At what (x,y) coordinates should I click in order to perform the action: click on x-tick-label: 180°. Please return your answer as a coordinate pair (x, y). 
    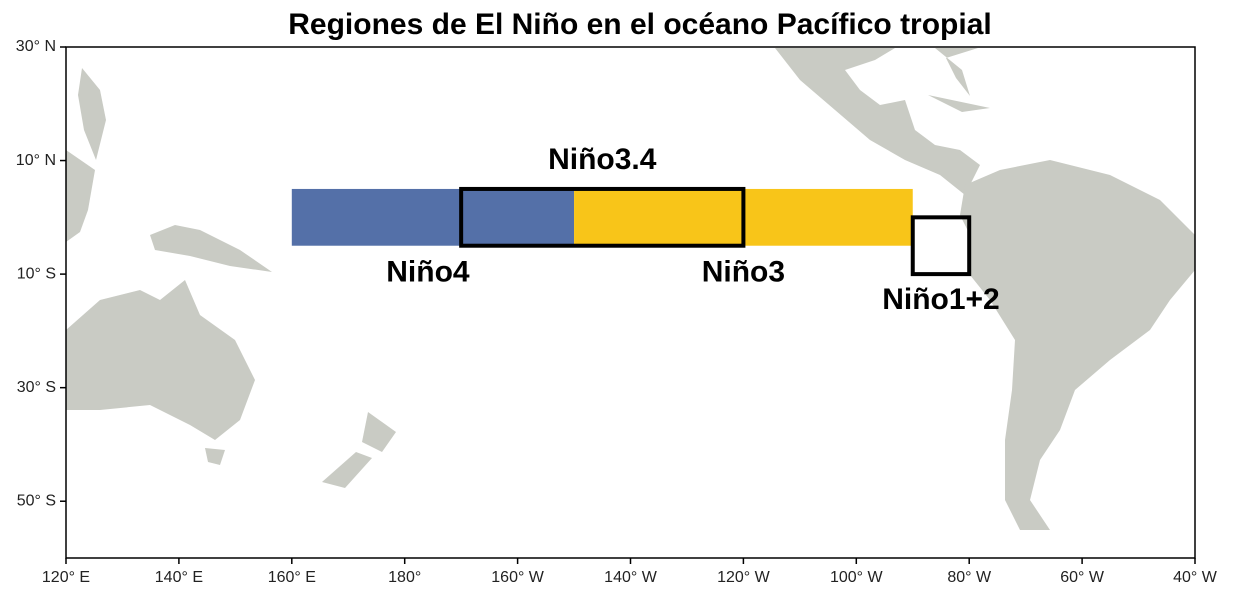
    Looking at the image, I should click on (404, 577).